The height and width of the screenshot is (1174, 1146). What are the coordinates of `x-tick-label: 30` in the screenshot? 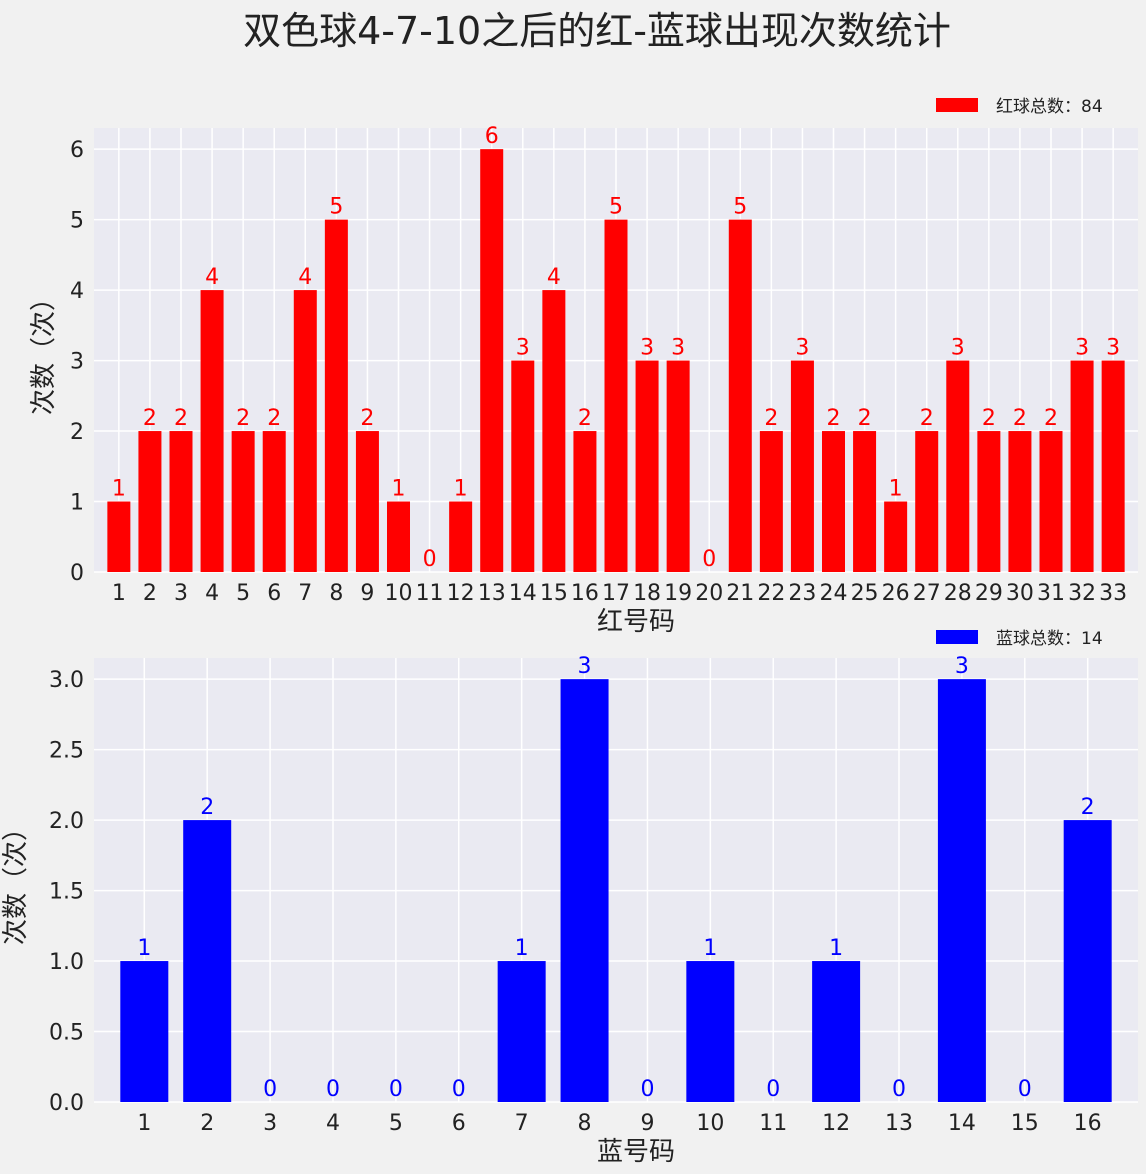 It's located at (1020, 593).